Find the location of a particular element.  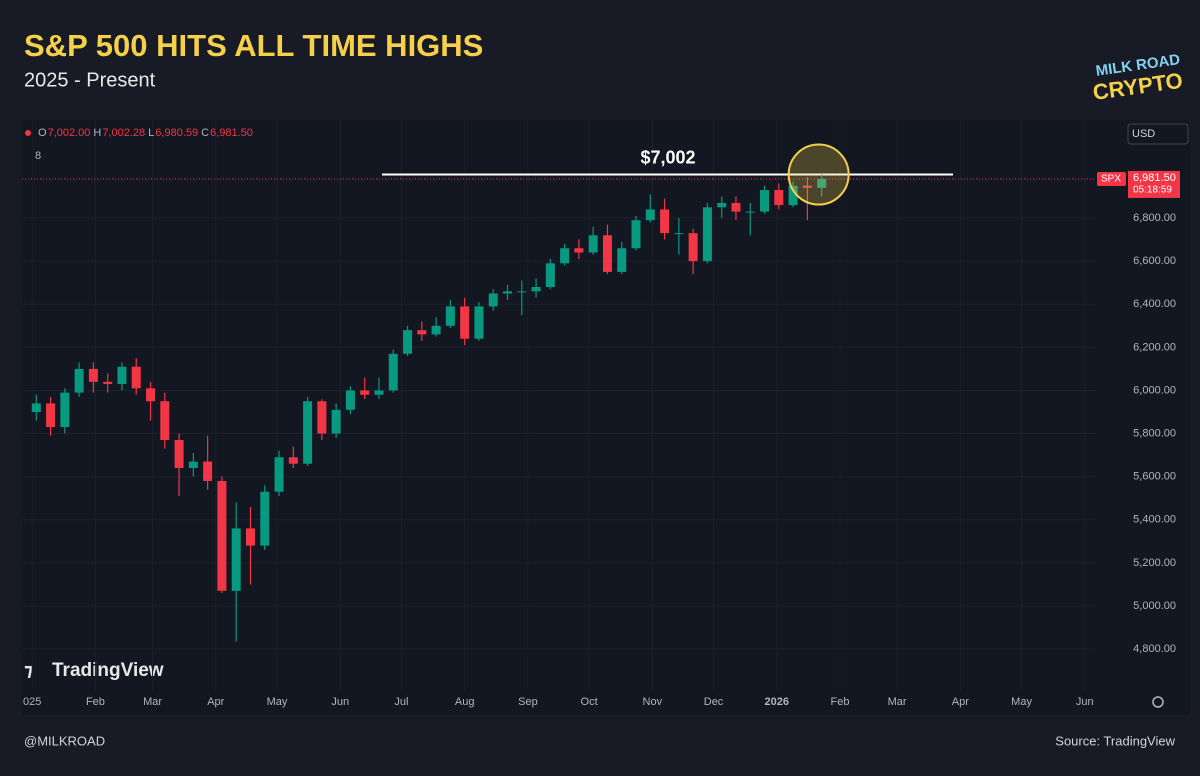

y-tick-label: 6,800.00 is located at coordinates (1154, 218).